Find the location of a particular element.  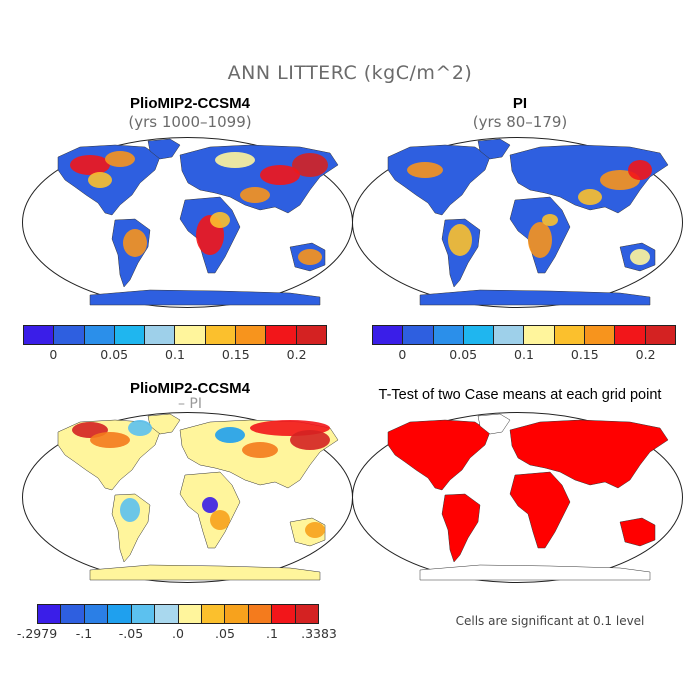

map-ttest-content is located at coordinates (517, 497).